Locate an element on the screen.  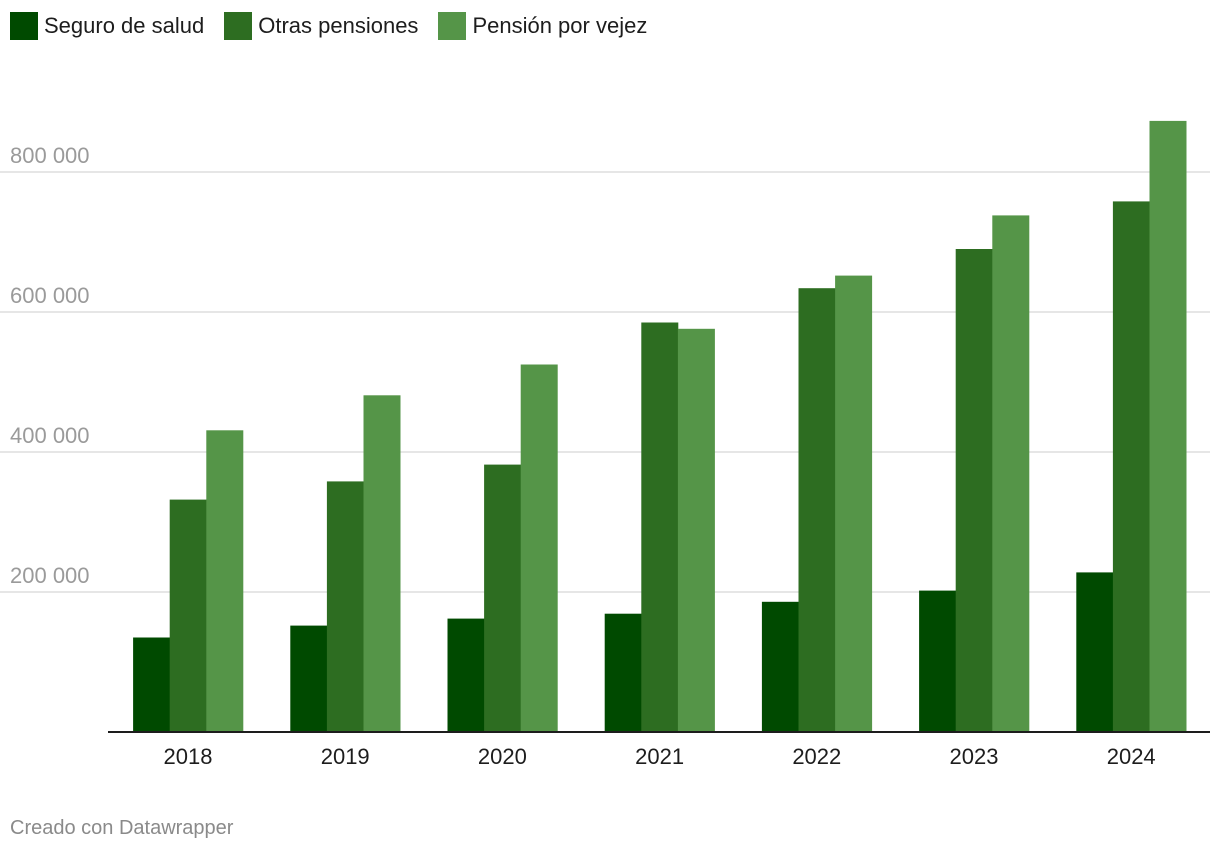
legend-swatch-seguro-de-salud is located at coordinates (24, 26).